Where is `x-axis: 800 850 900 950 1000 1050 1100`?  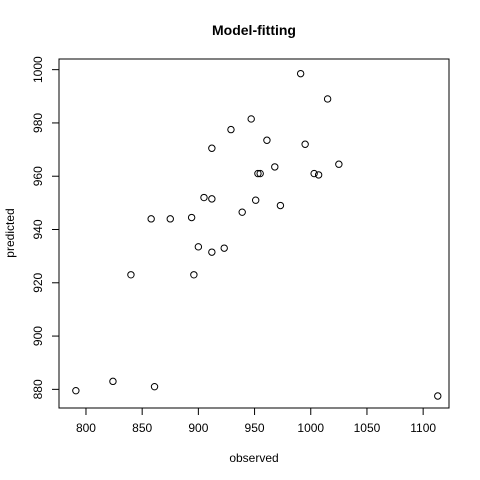 x-axis: 800 850 900 950 1000 1050 1100 is located at coordinates (256, 421).